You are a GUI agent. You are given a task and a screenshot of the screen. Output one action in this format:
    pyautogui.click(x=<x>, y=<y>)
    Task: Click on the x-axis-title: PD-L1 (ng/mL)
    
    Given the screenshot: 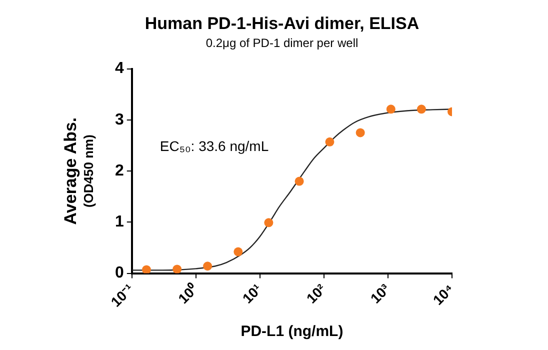 What is the action you would take?
    pyautogui.click(x=292, y=331)
    